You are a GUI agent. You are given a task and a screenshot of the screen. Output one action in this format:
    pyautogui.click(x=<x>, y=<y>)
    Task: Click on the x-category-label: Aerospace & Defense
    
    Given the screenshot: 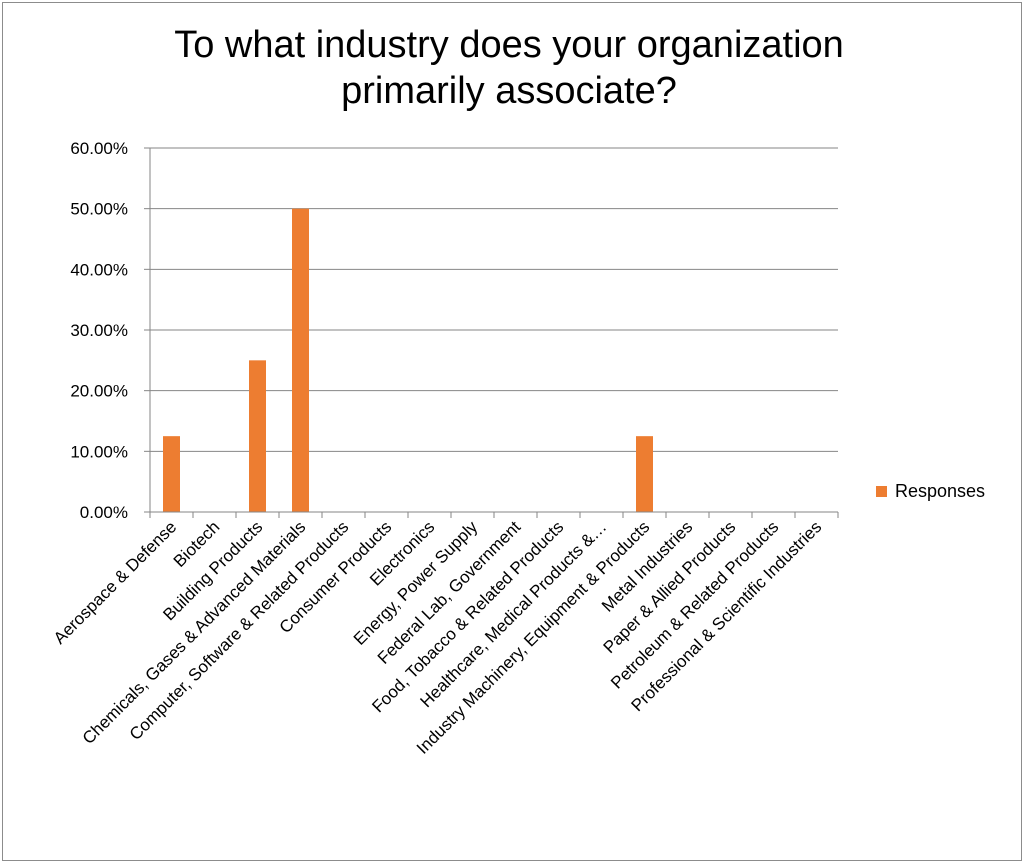 What is the action you would take?
    pyautogui.click(x=115, y=582)
    